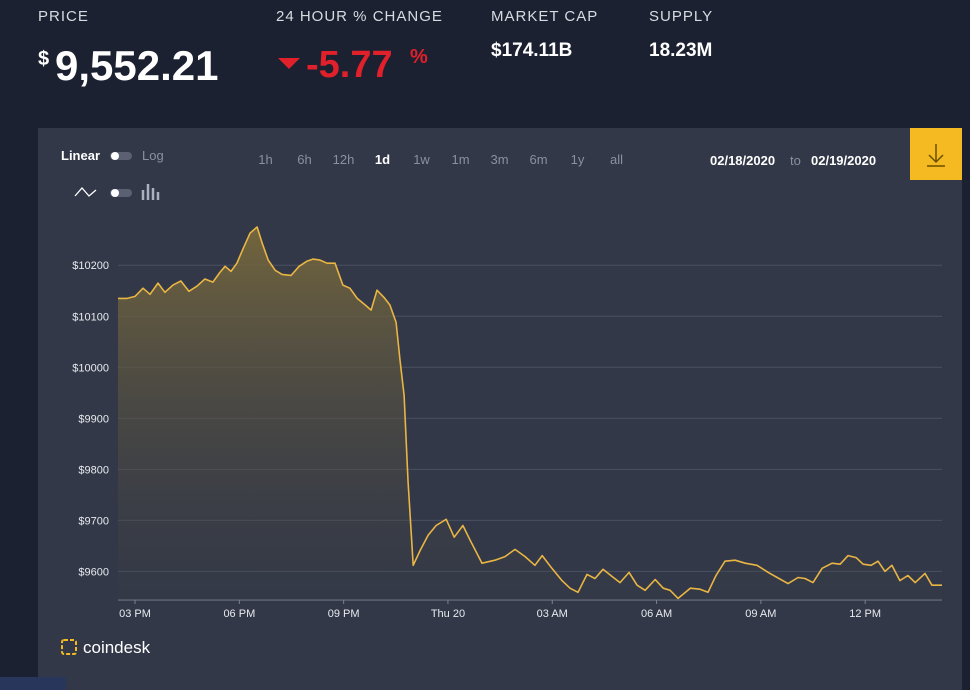  What do you see at coordinates (616, 159) in the screenshot?
I see `range-button: all` at bounding box center [616, 159].